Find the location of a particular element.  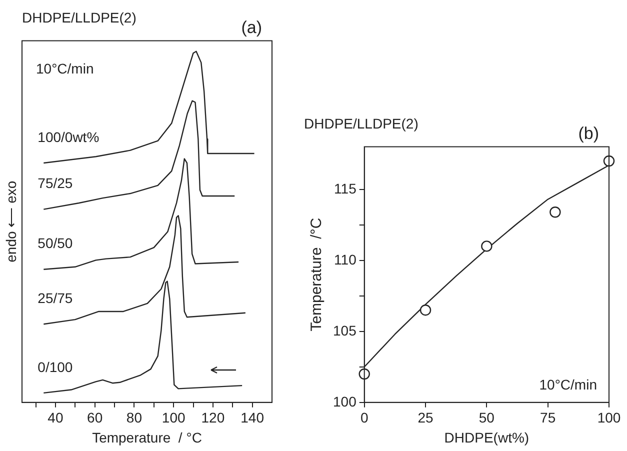

y-tick-label: 100 is located at coordinates (345, 401).